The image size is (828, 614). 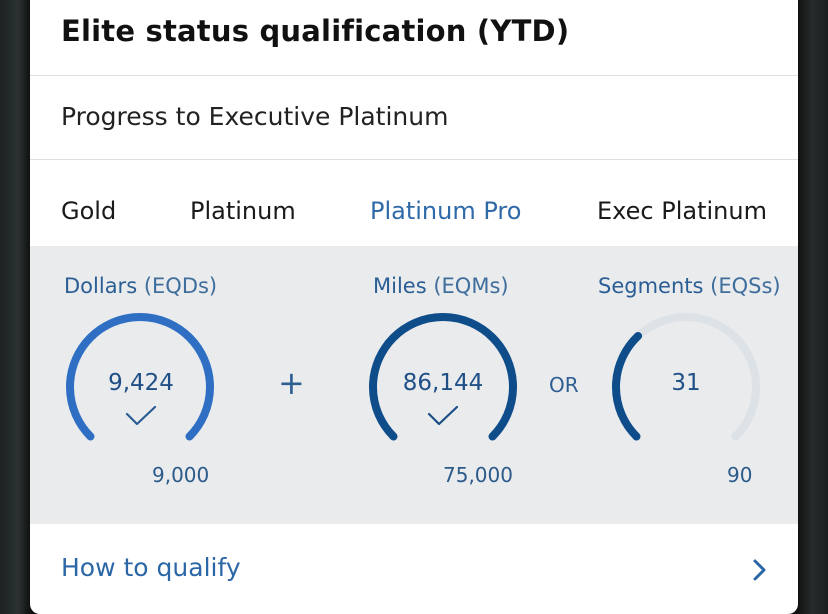 I want to click on segments-value: 31, so click(x=686, y=383).